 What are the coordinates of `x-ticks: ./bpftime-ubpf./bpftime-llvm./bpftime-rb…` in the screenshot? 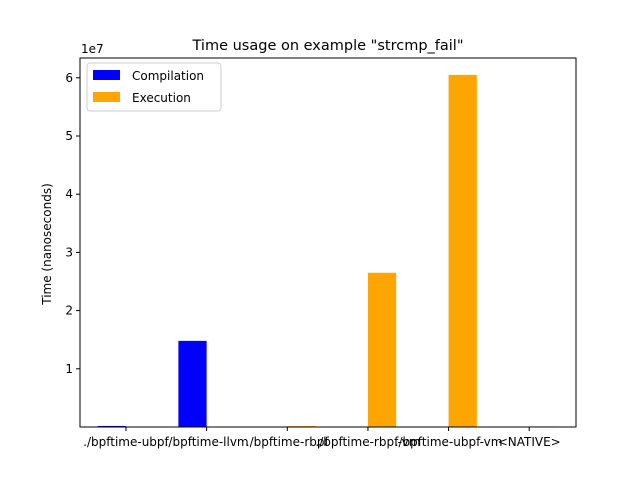 It's located at (322, 438).